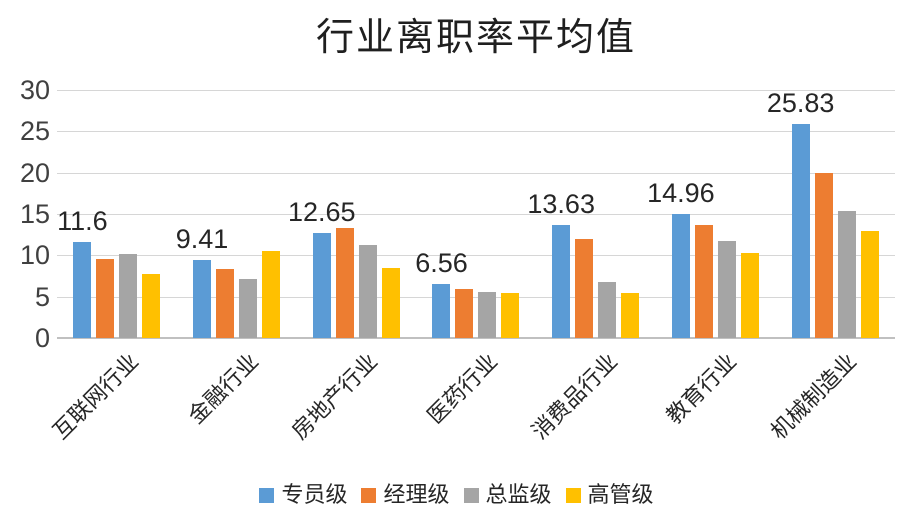 The height and width of the screenshot is (530, 913). I want to click on bar-group-7: 25.83, so click(831, 214).